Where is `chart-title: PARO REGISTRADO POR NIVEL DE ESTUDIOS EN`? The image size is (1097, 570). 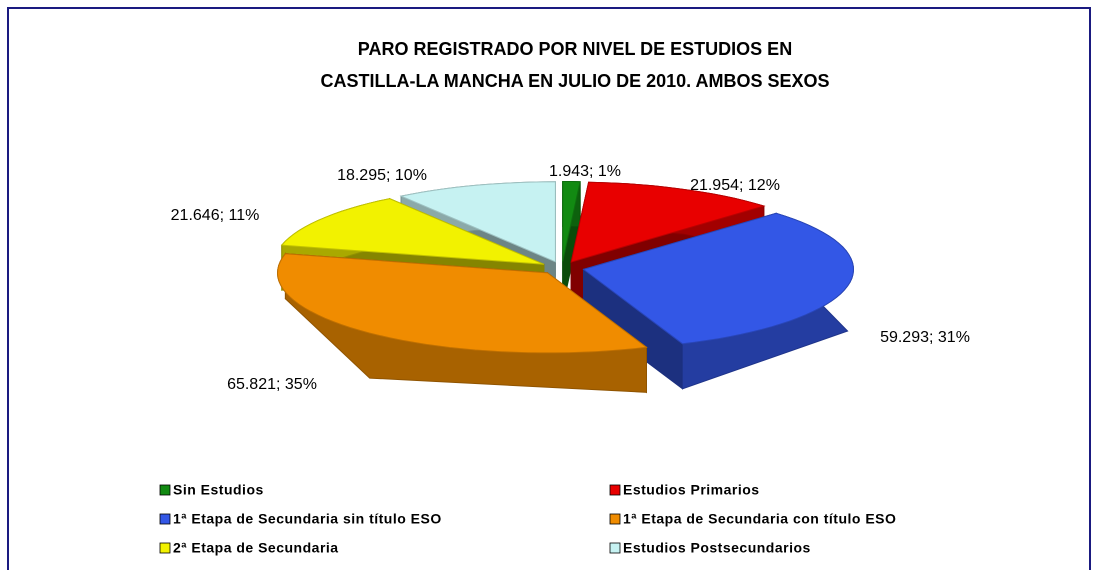
chart-title: PARO REGISTRADO POR NIVEL DE ESTUDIOS EN is located at coordinates (575, 49).